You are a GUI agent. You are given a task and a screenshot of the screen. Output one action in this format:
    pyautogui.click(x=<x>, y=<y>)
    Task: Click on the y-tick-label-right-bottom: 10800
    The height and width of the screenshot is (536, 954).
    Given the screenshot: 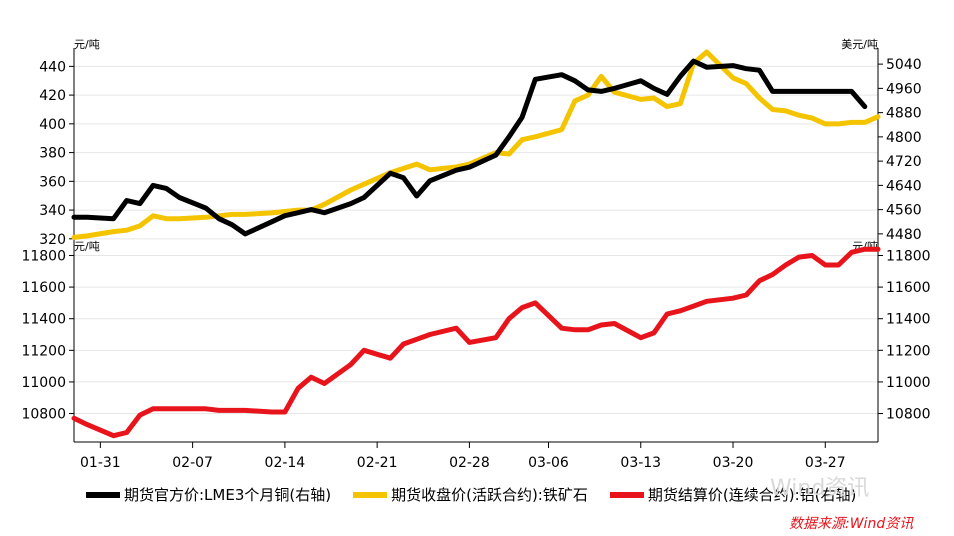 What is the action you would take?
    pyautogui.click(x=908, y=415)
    